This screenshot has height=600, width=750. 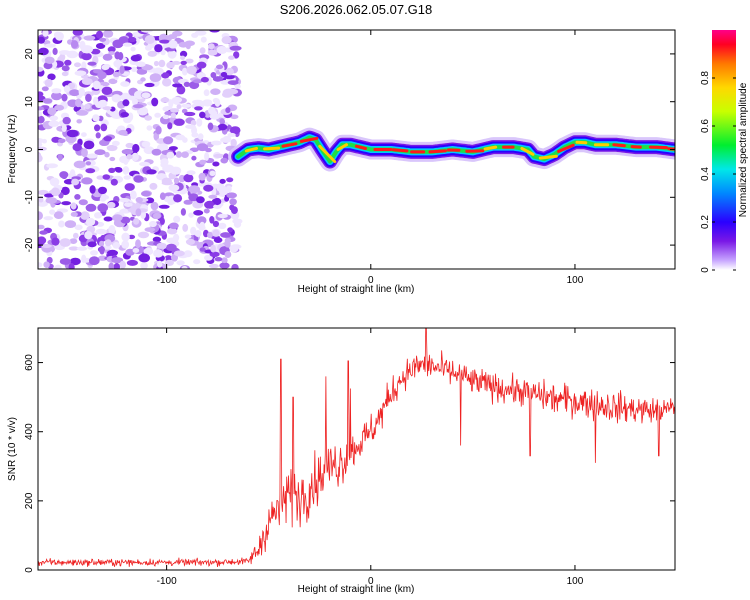 I want to click on spectrogram-ytick-label: 20, so click(x=29, y=54).